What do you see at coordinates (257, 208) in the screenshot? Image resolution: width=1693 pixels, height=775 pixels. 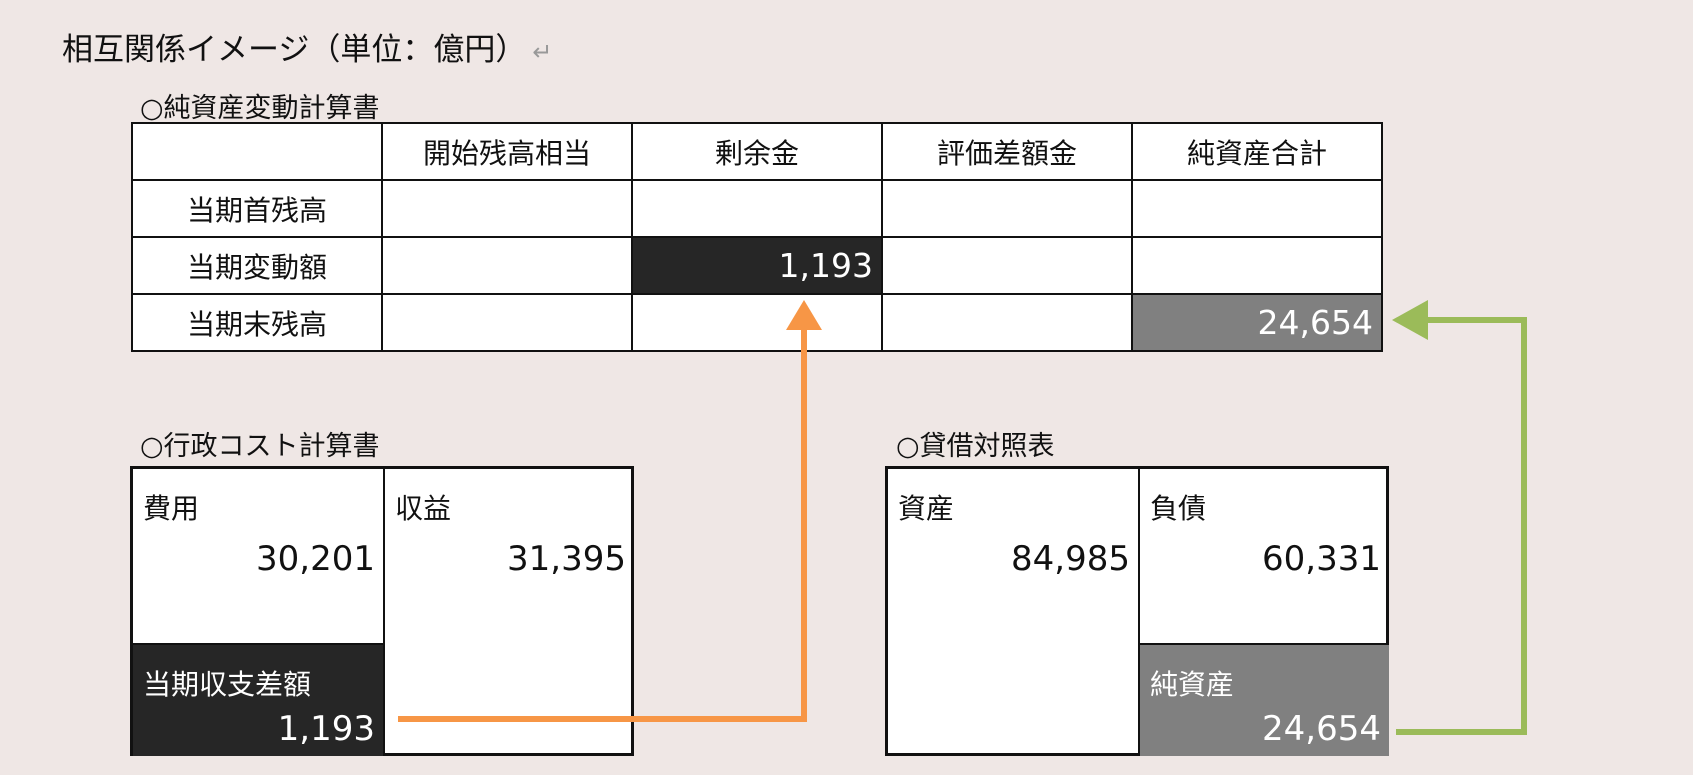 I see `row-label: 当期首残高` at bounding box center [257, 208].